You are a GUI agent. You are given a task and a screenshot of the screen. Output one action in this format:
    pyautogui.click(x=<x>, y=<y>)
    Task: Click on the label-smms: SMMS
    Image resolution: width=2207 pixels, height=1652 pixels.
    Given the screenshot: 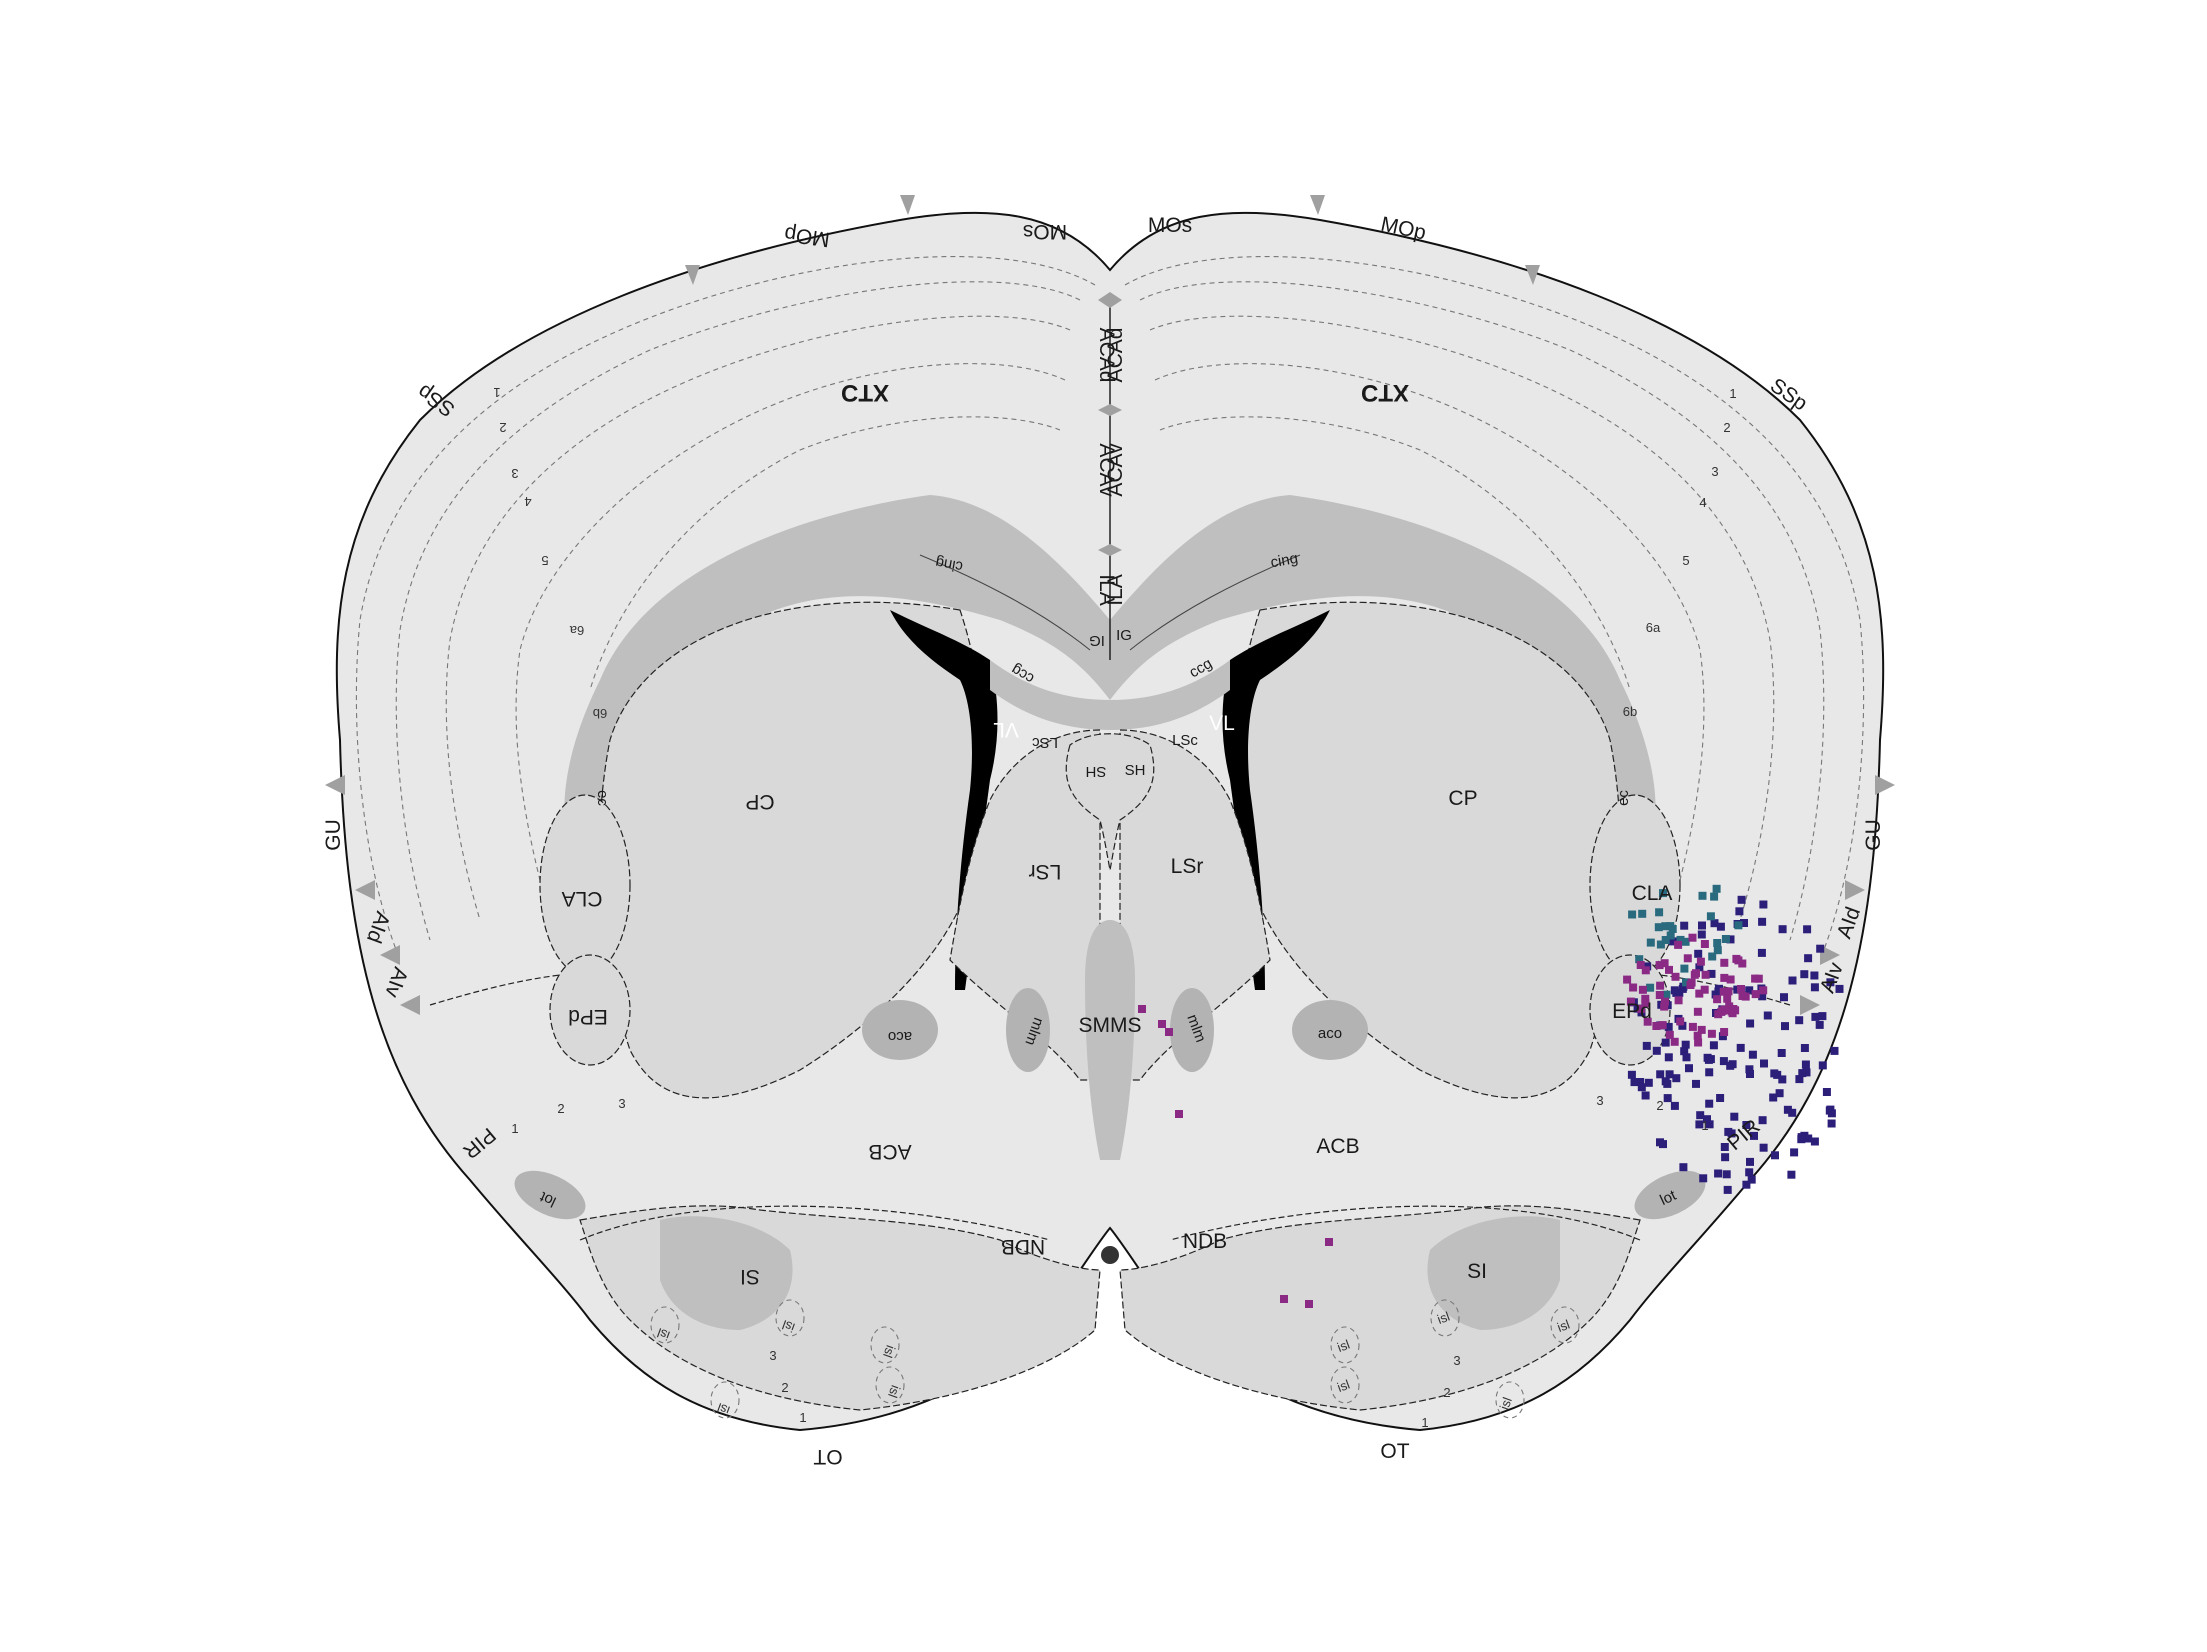 What is the action you would take?
    pyautogui.click(x=1110, y=1025)
    